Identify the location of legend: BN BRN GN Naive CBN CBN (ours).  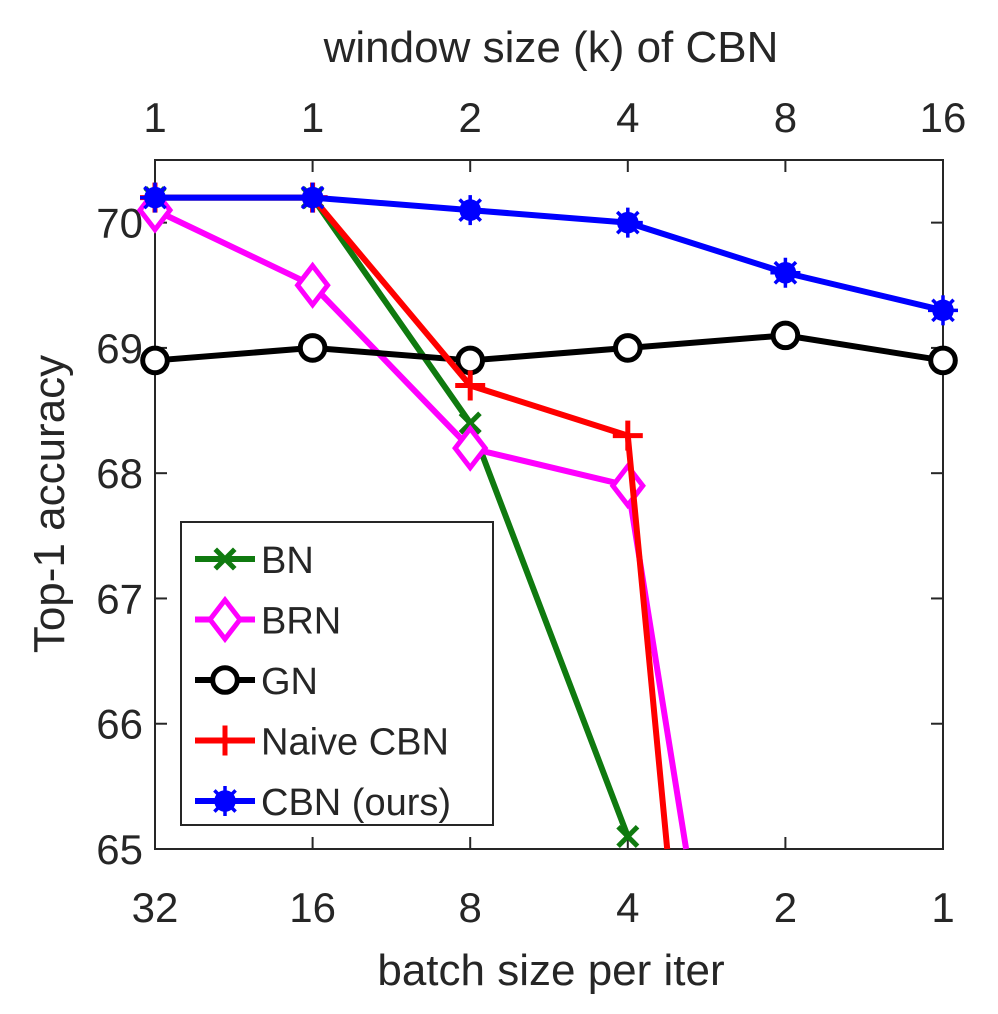
(337, 673).